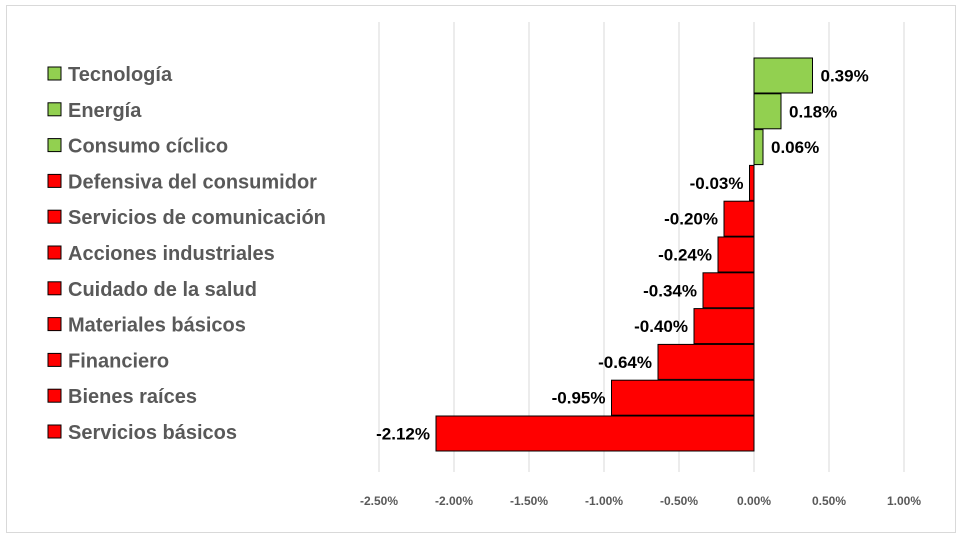  I want to click on data-label: 0.06%, so click(795, 147).